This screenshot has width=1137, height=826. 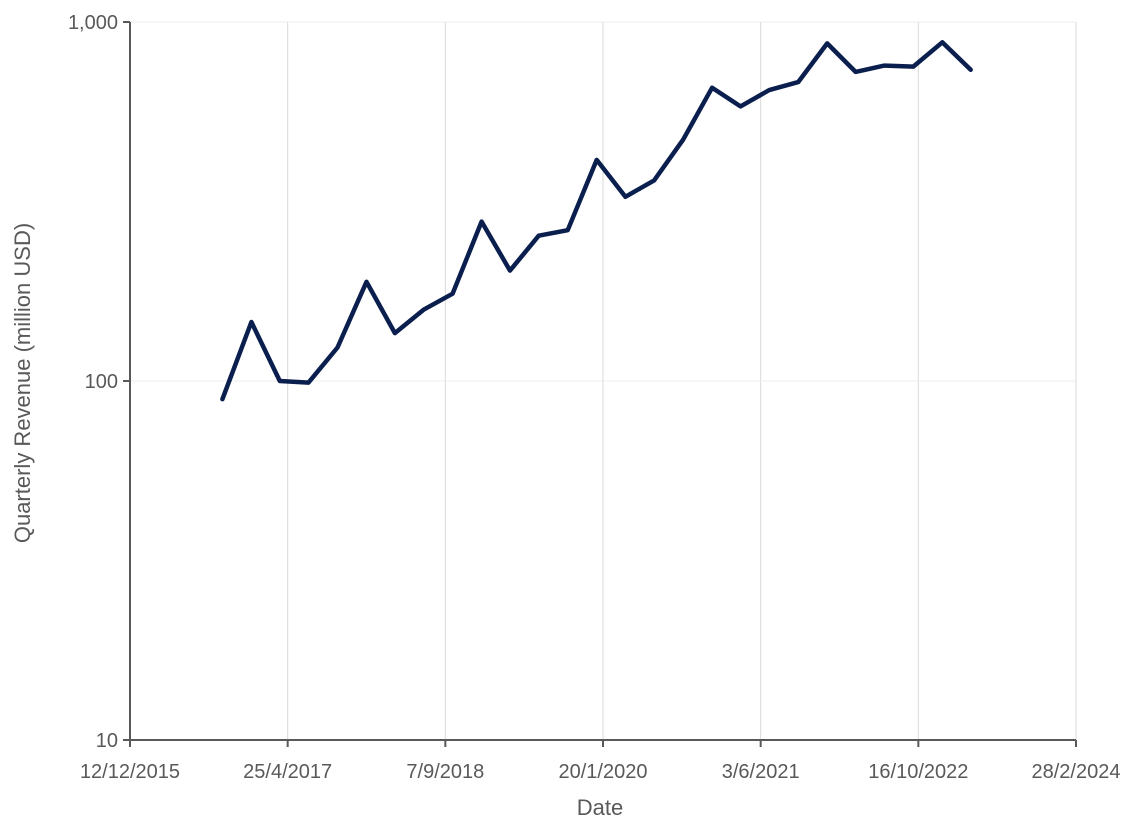 What do you see at coordinates (445, 772) in the screenshot?
I see `x-tick-label: 7/9/2018` at bounding box center [445, 772].